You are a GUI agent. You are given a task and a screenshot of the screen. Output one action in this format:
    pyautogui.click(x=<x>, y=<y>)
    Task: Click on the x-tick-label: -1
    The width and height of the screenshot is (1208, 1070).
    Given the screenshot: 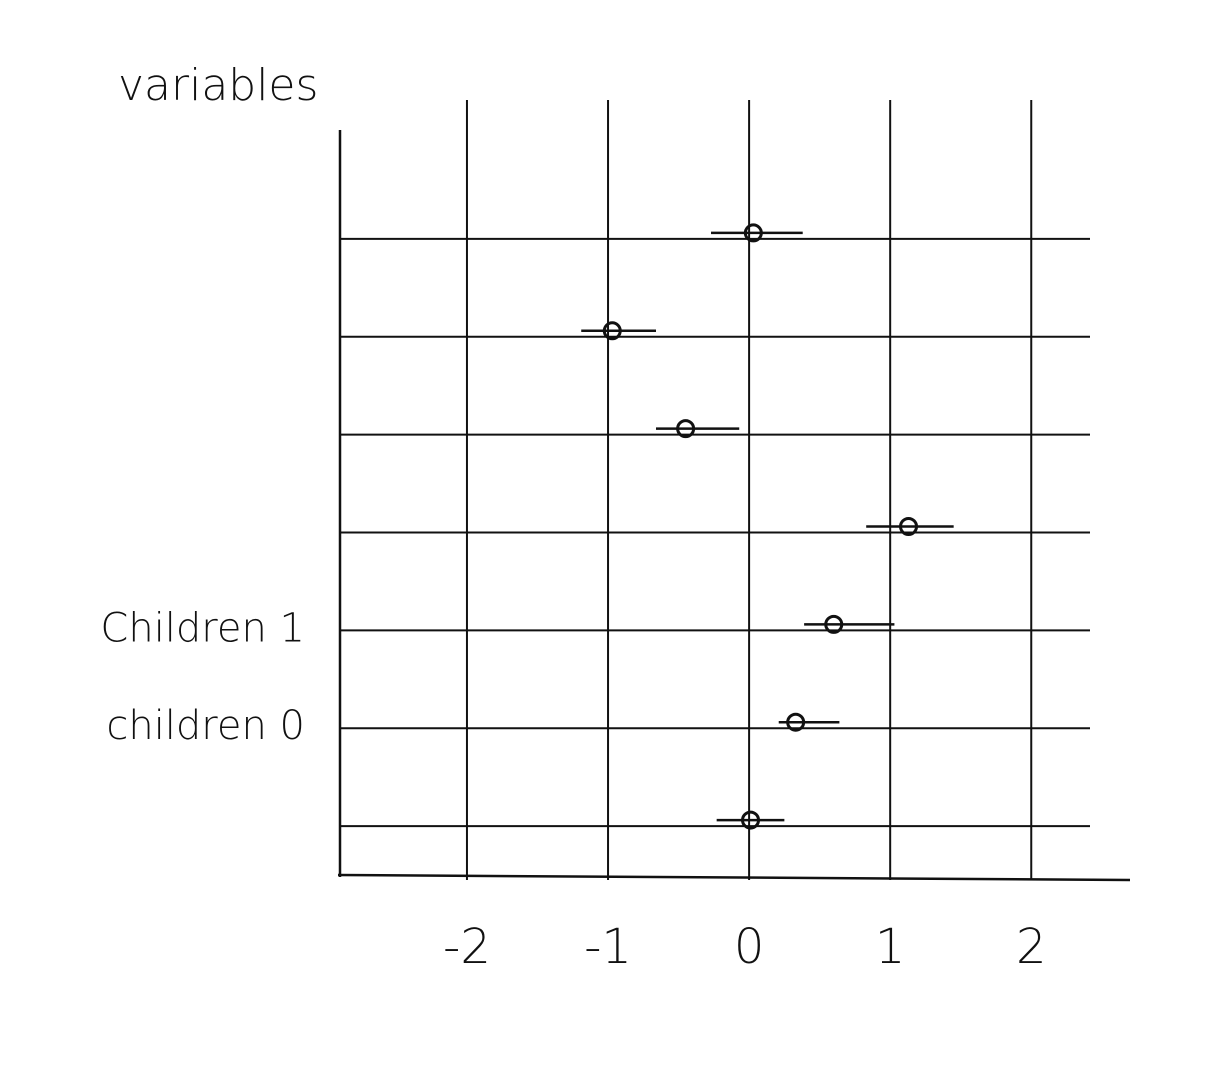 What is the action you would take?
    pyautogui.click(x=608, y=947)
    